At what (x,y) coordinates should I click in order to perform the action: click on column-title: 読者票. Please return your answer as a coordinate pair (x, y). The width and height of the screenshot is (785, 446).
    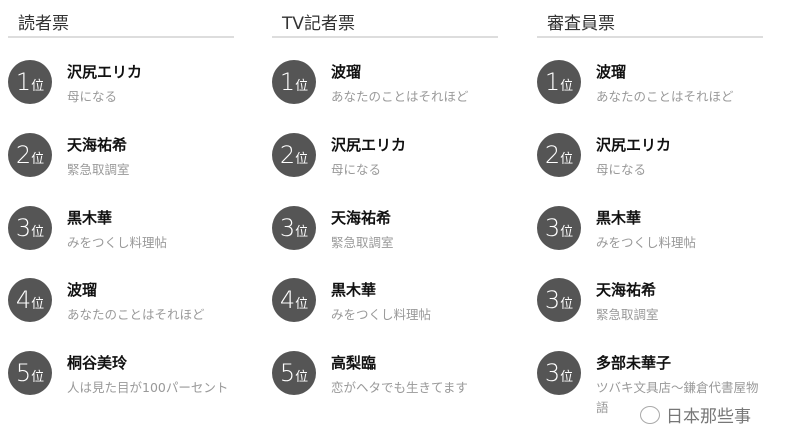
    Looking at the image, I should click on (43, 24).